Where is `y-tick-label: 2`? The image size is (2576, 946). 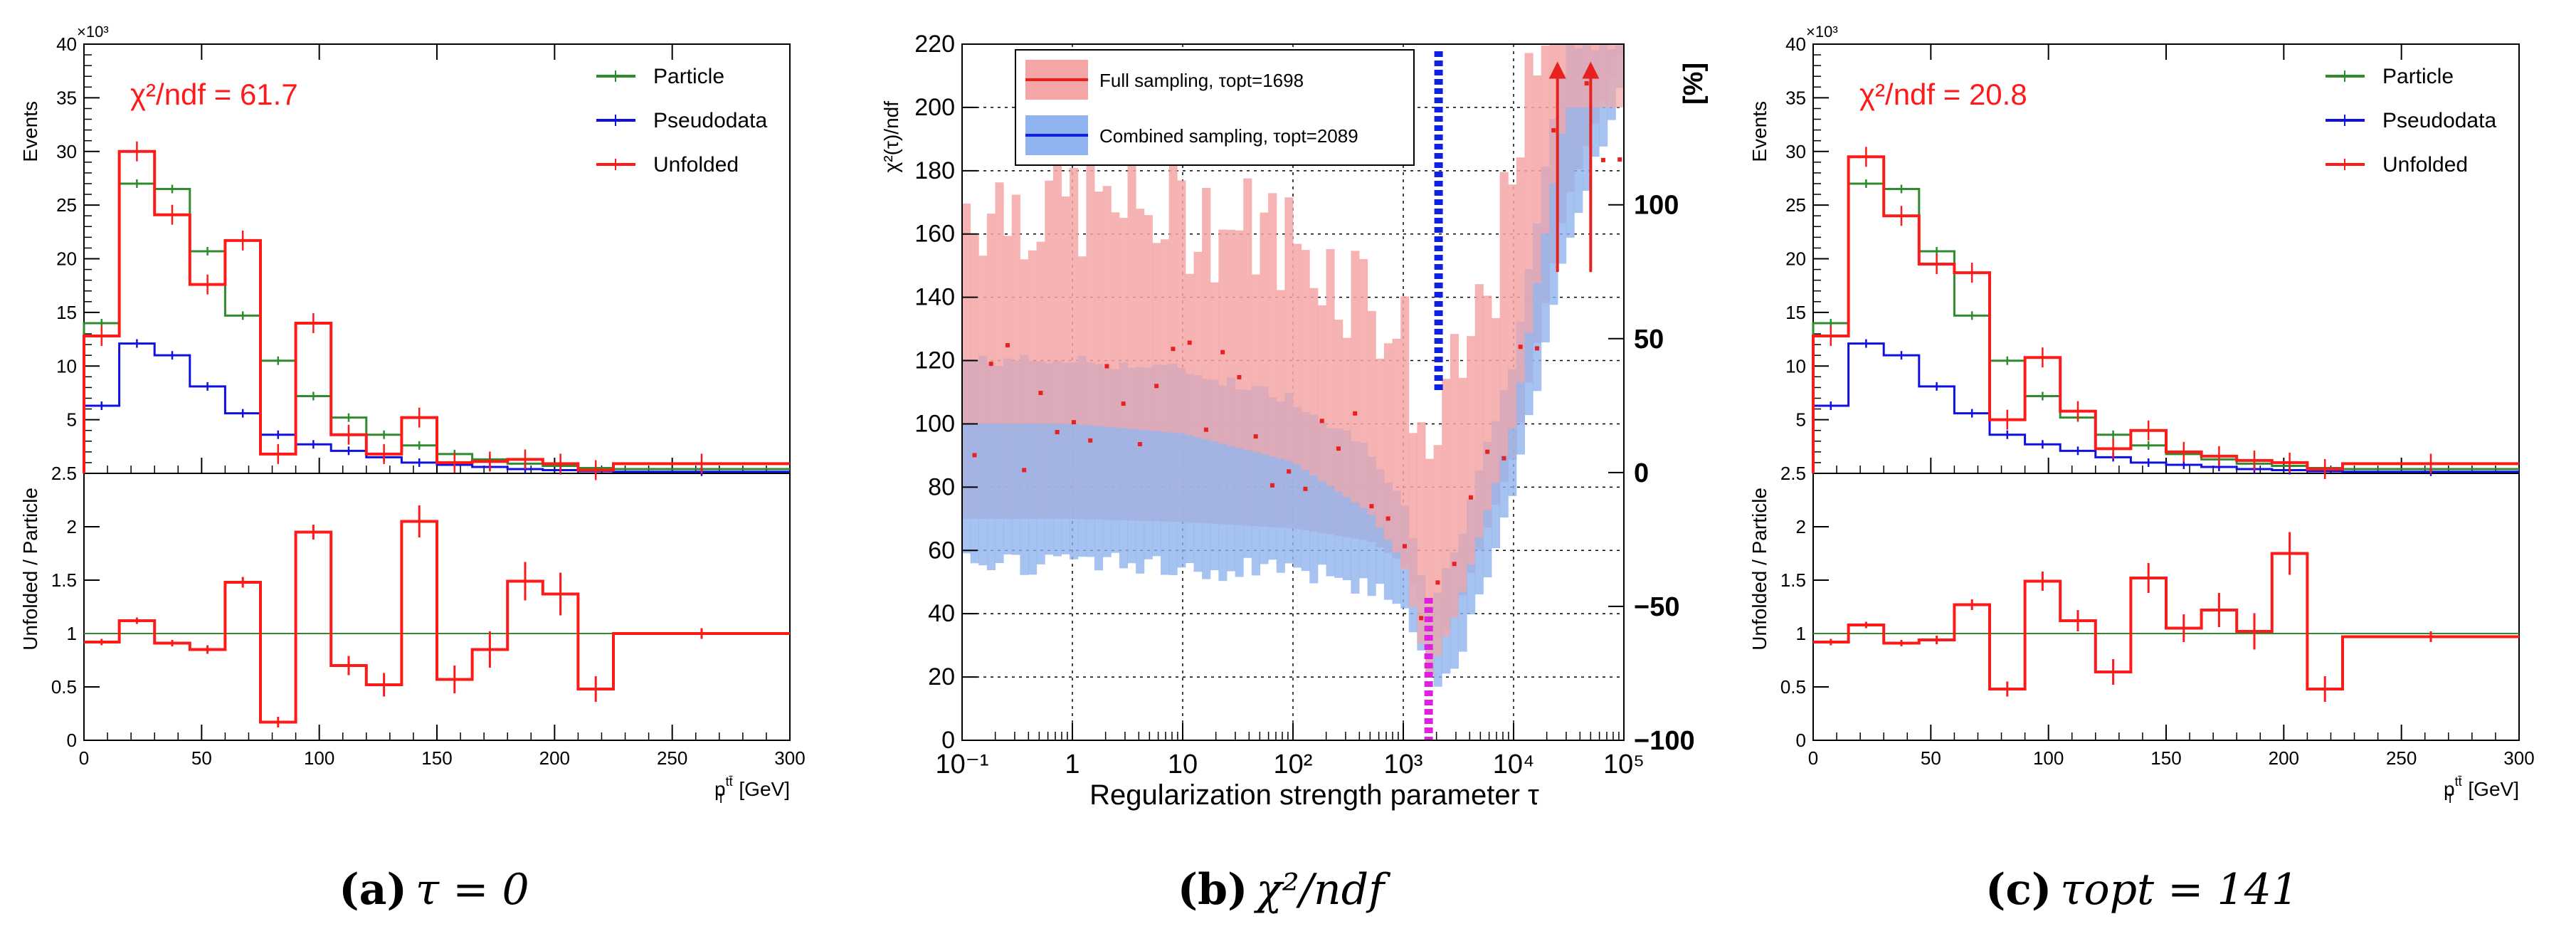
y-tick-label: 2 is located at coordinates (72, 526).